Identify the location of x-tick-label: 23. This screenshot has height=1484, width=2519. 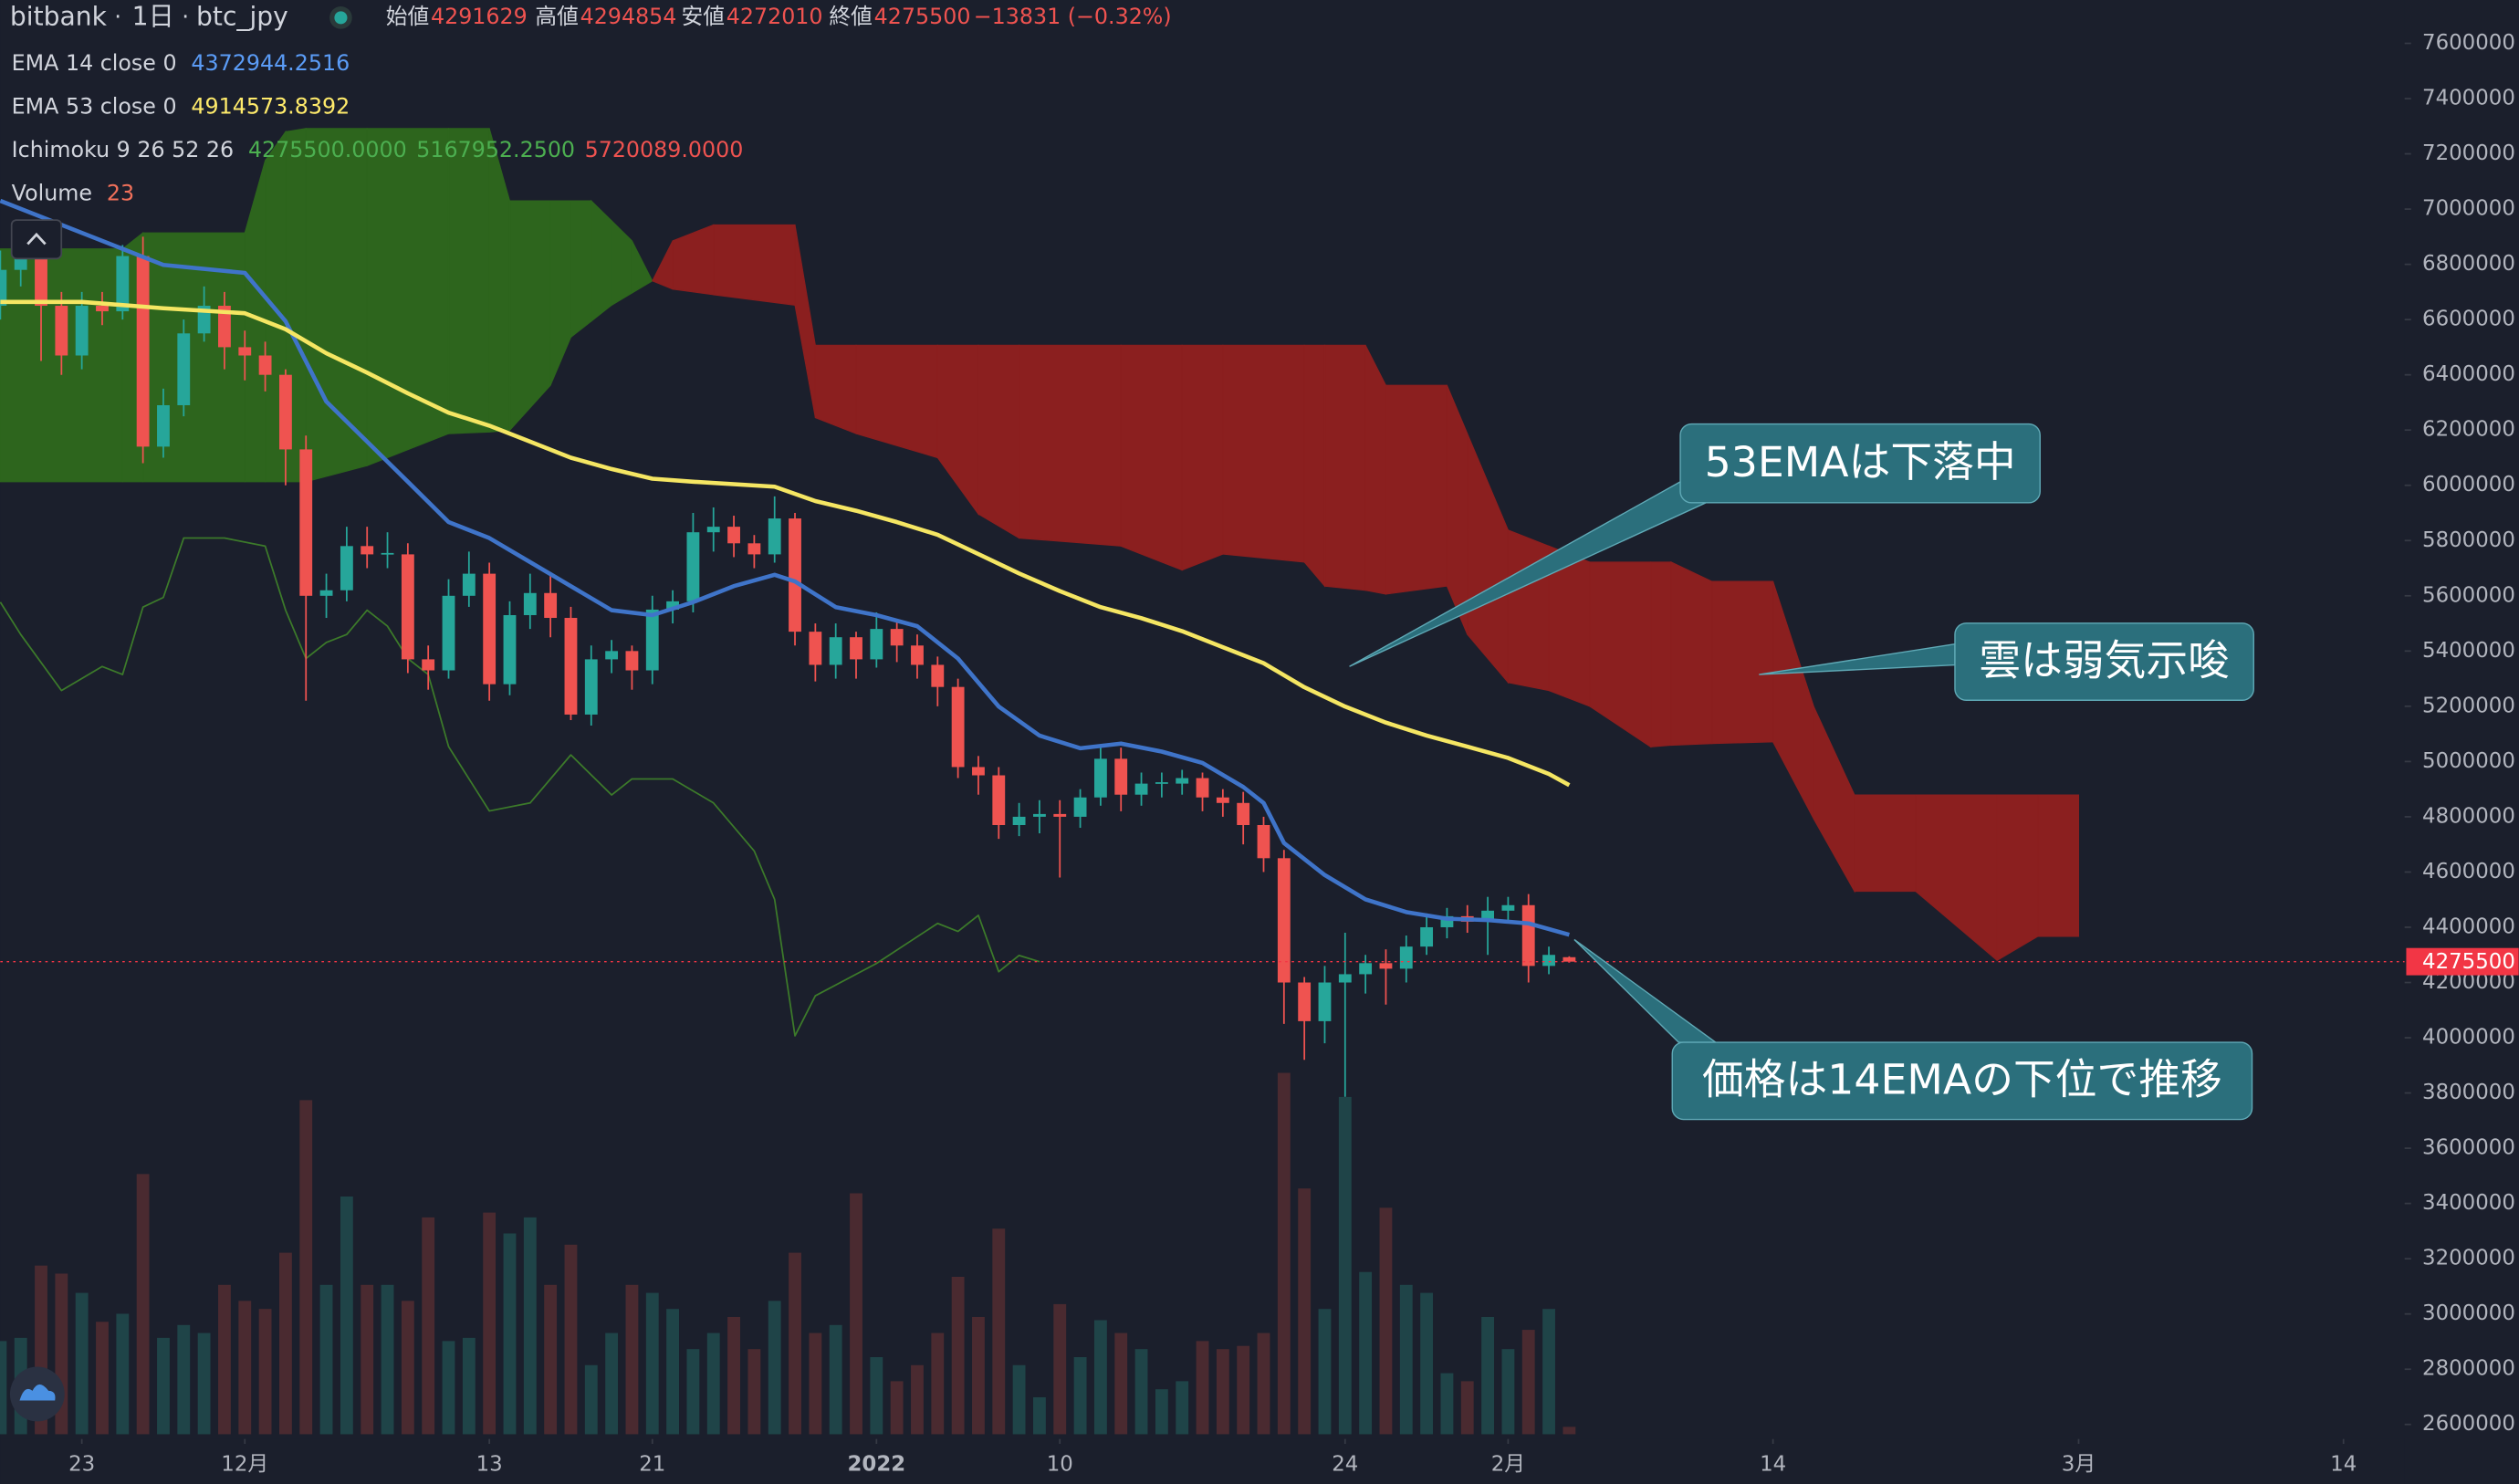
(81, 1464).